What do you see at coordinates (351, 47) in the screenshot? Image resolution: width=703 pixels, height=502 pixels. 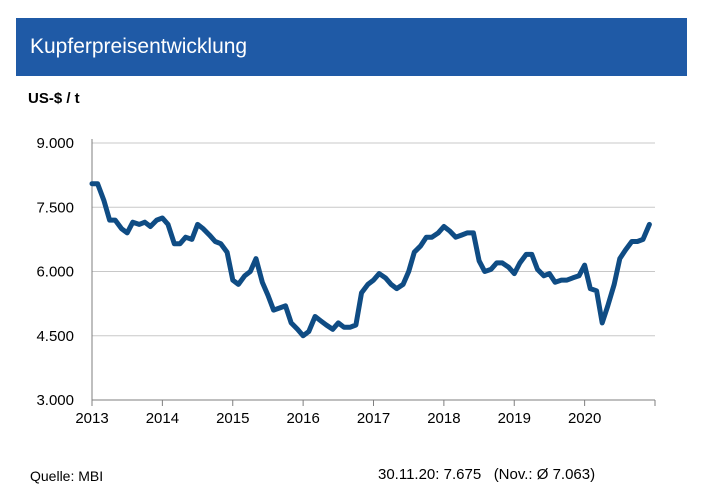 I see `title-banner: Kupferpreisentwicklung` at bounding box center [351, 47].